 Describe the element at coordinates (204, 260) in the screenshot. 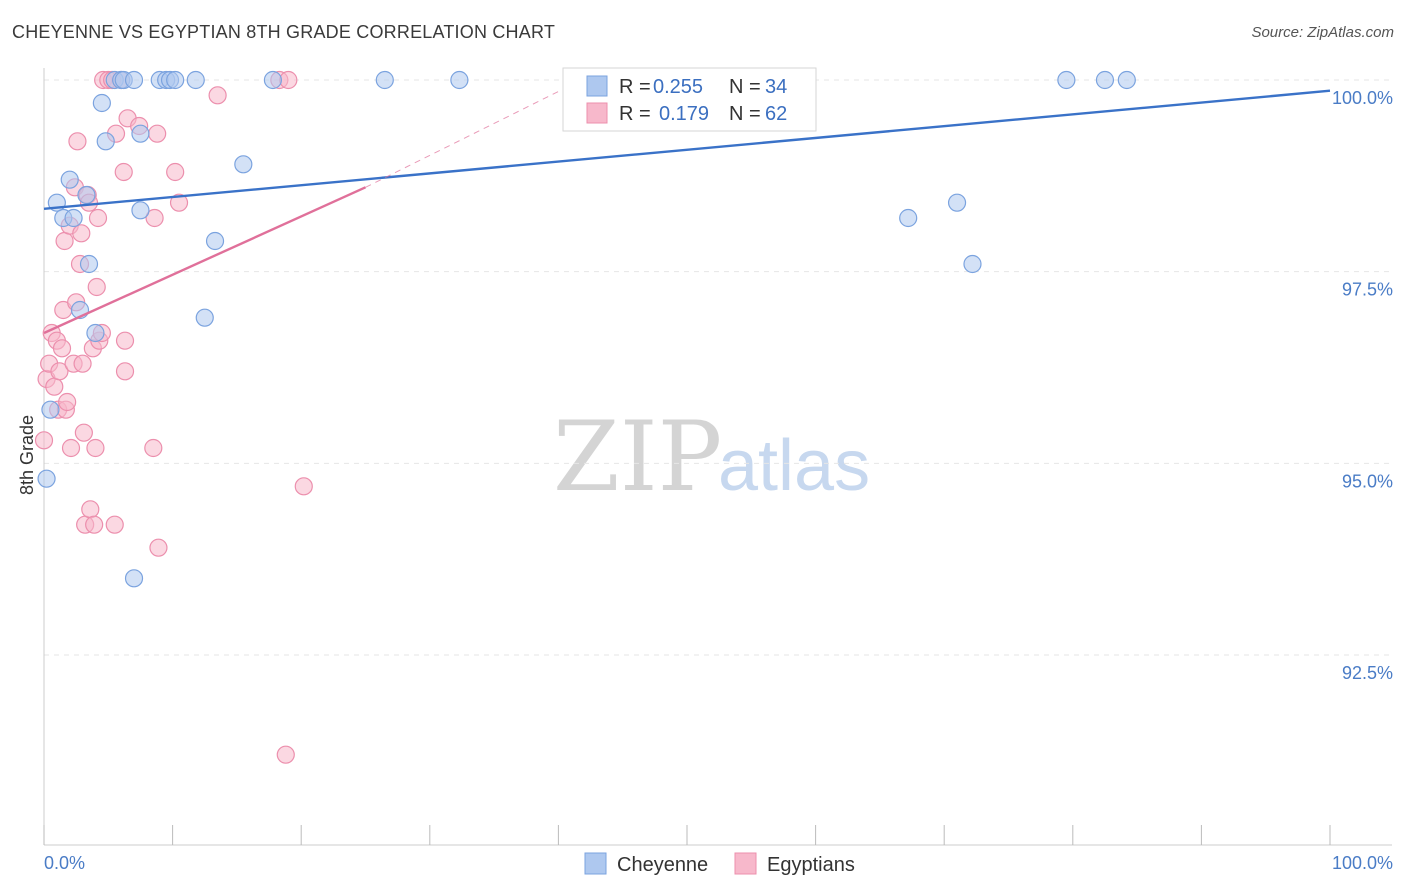

I see `egyptians-trend-line` at that location.